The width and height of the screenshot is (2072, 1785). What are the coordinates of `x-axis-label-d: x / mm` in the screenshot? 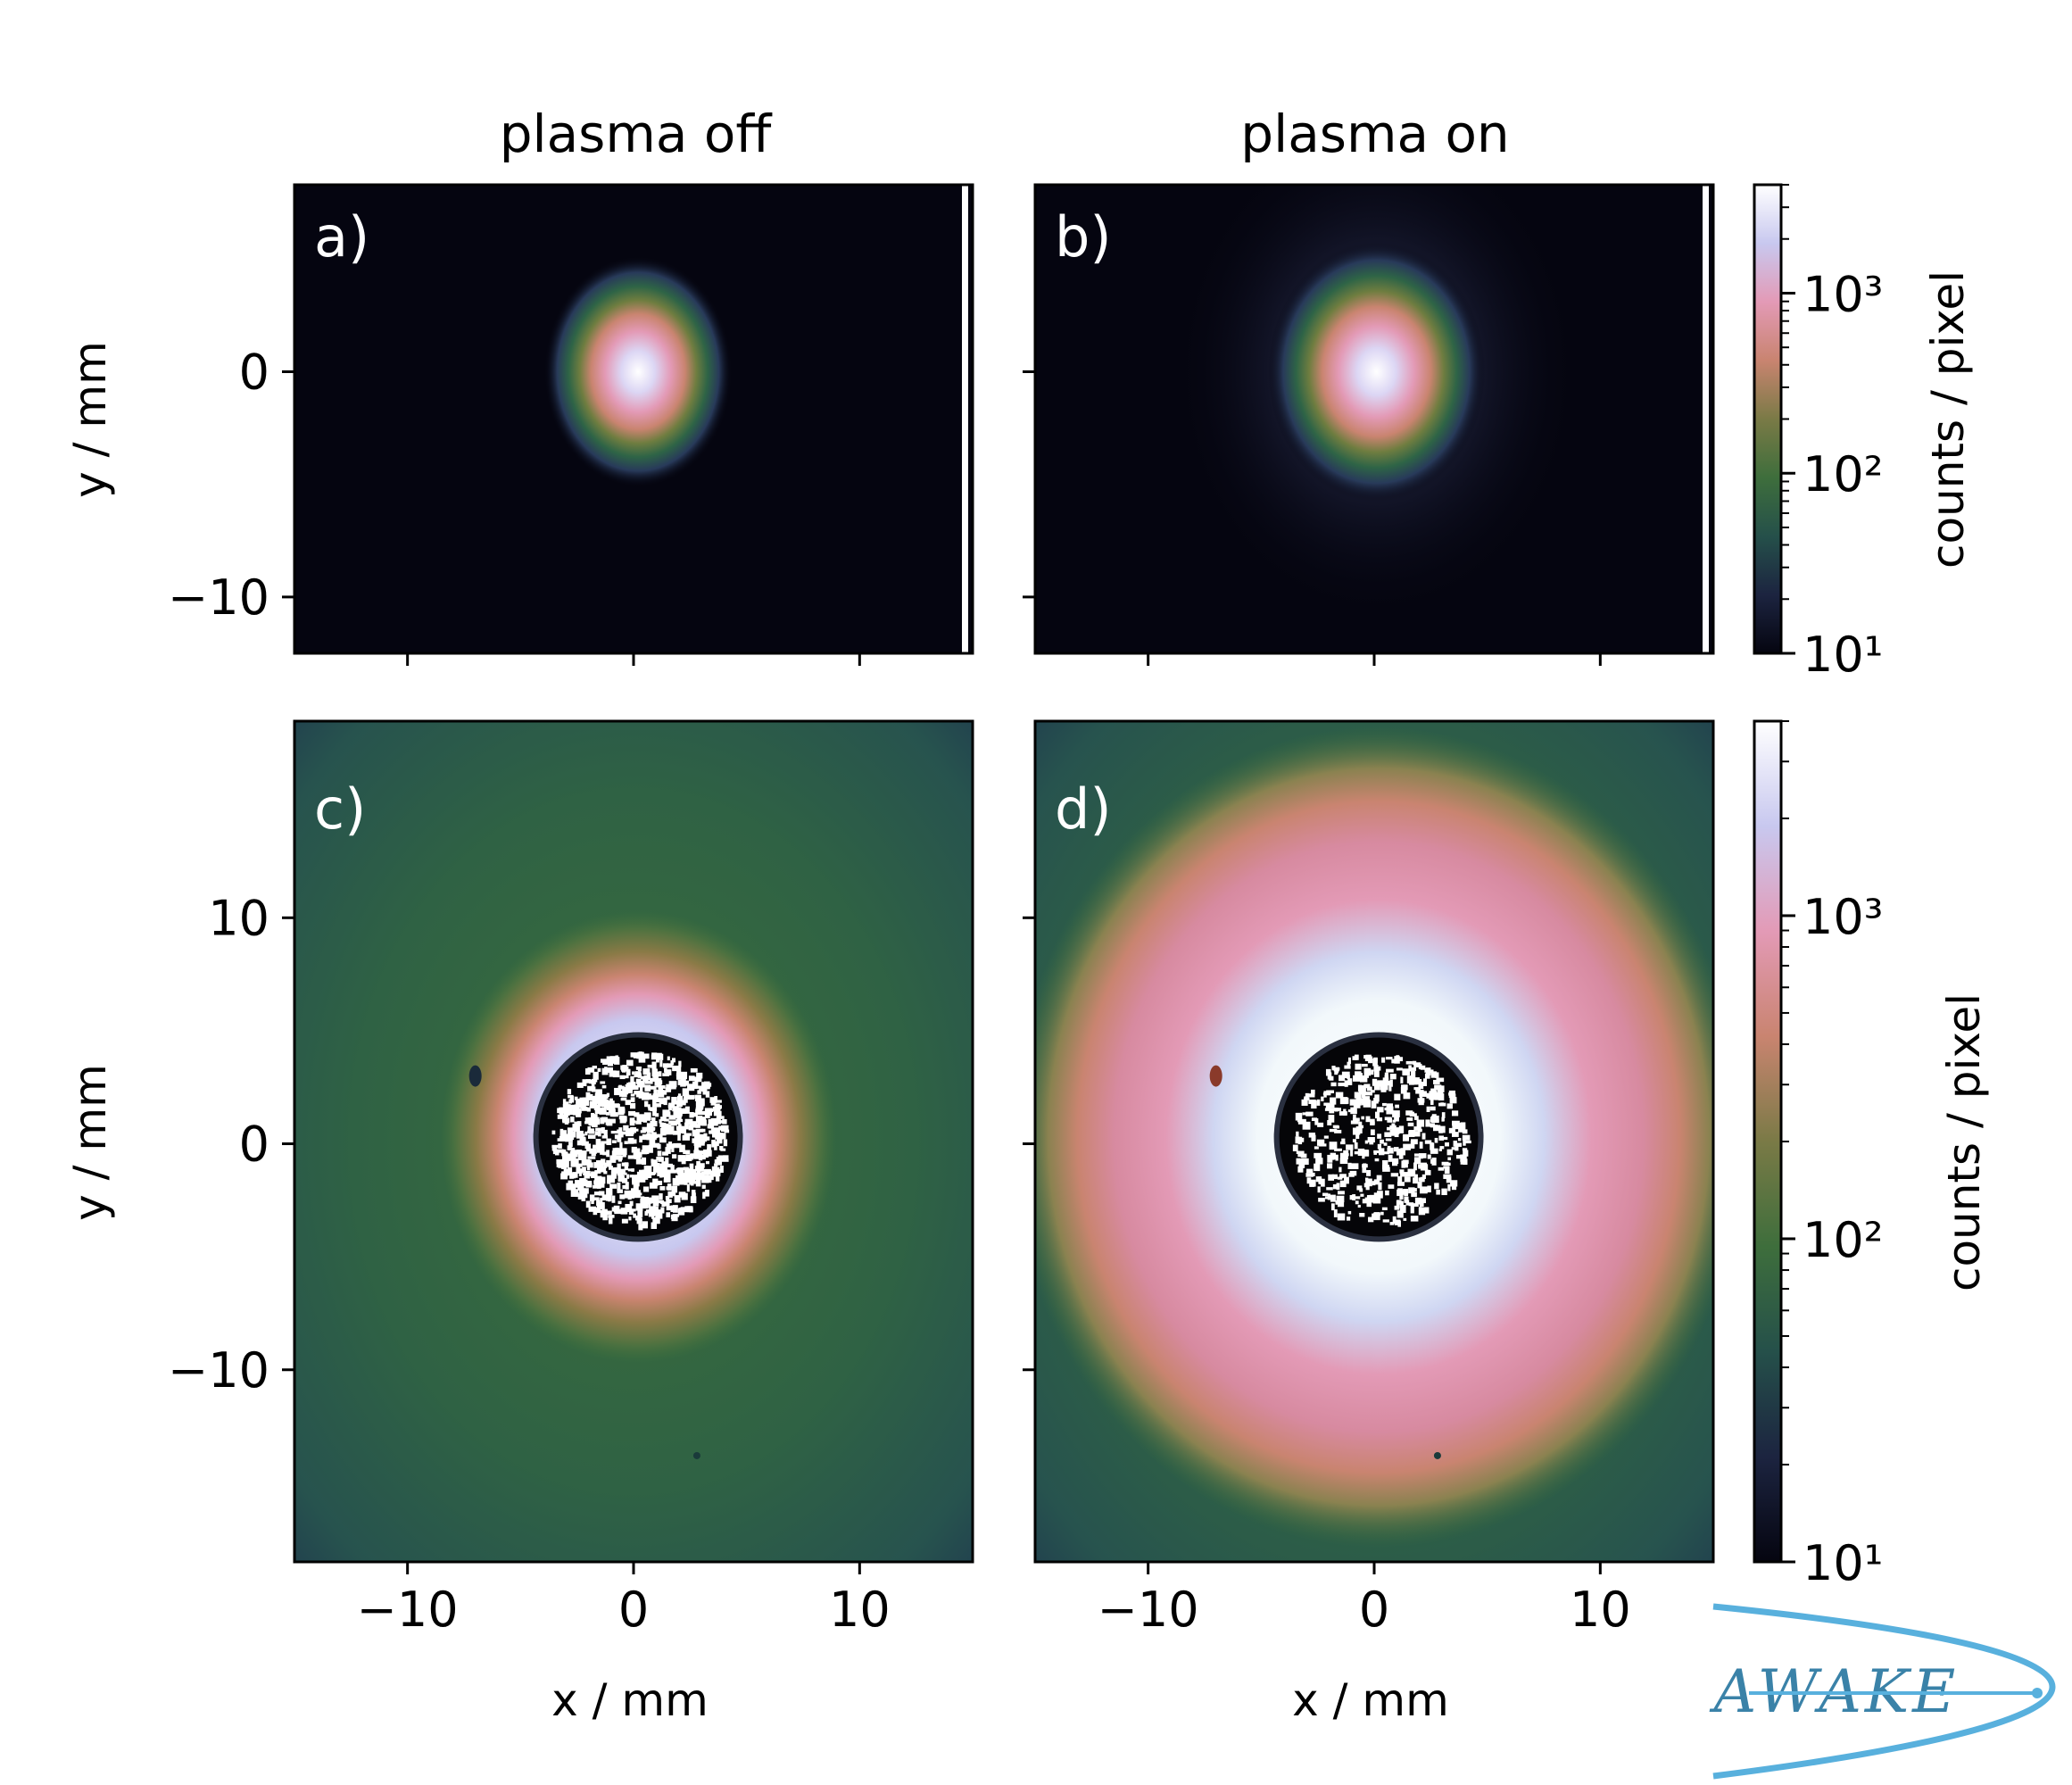 It's located at (1370, 1700).